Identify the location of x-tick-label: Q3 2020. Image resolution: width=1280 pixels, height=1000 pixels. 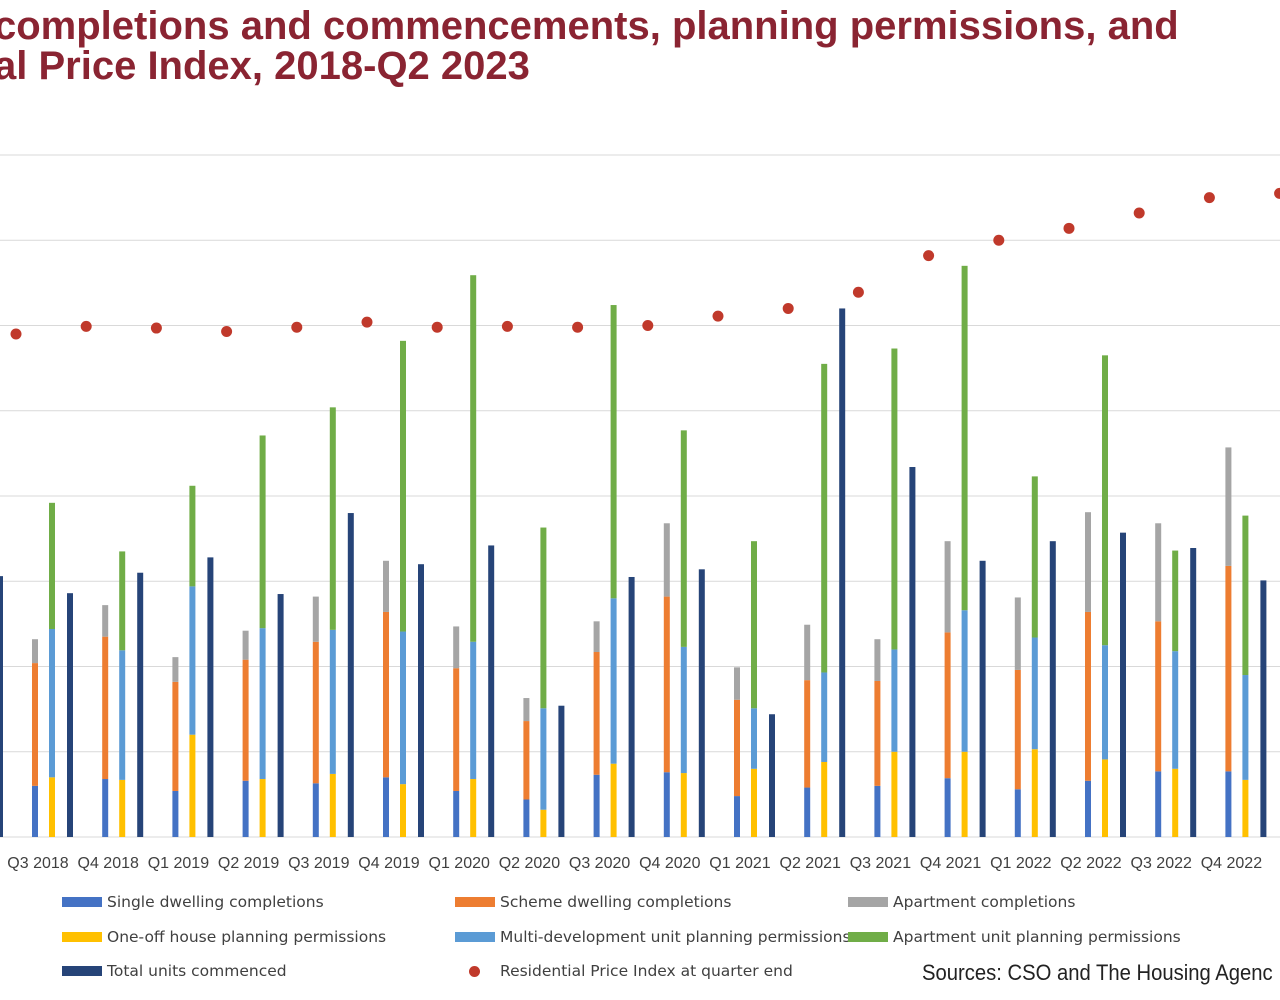
(599, 863).